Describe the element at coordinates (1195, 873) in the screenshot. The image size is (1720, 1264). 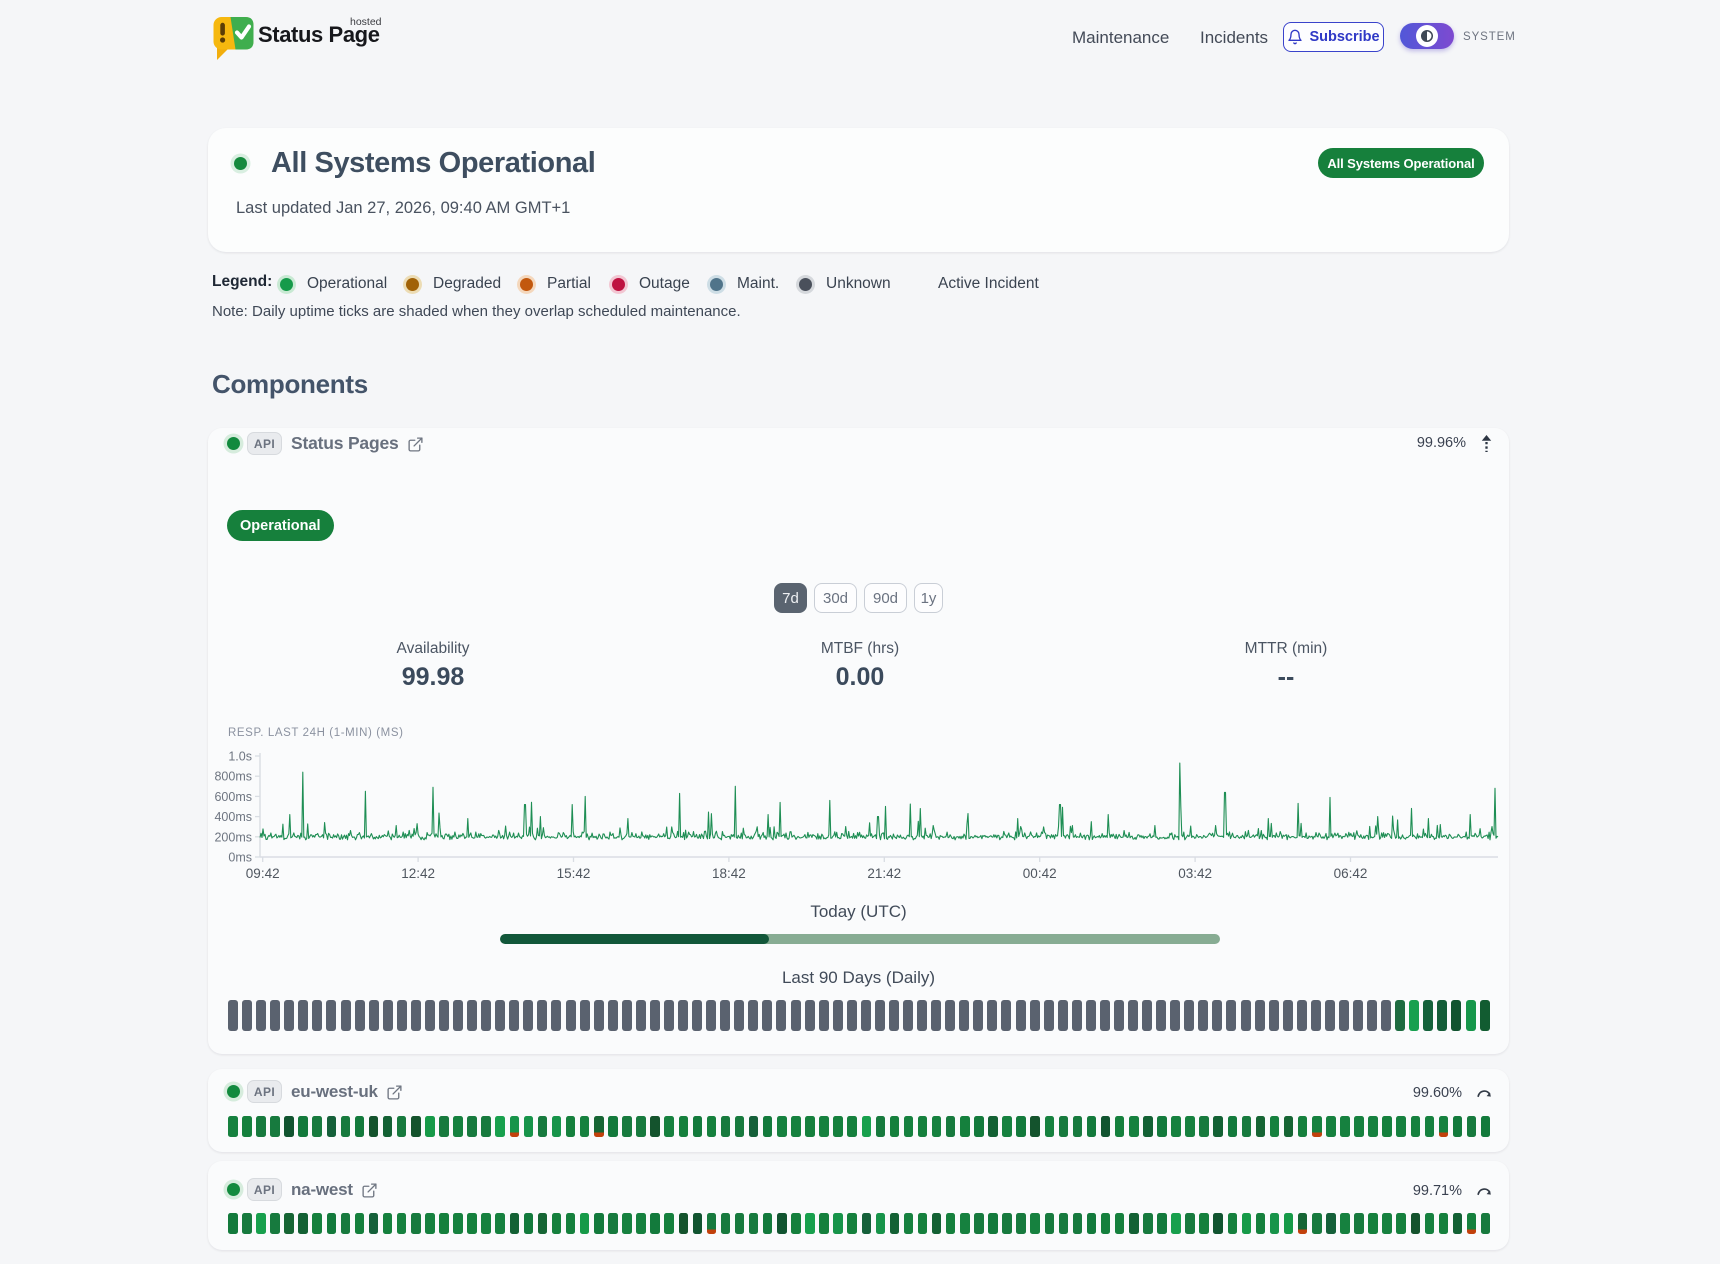
I see `svg-text: 03:42` at that location.